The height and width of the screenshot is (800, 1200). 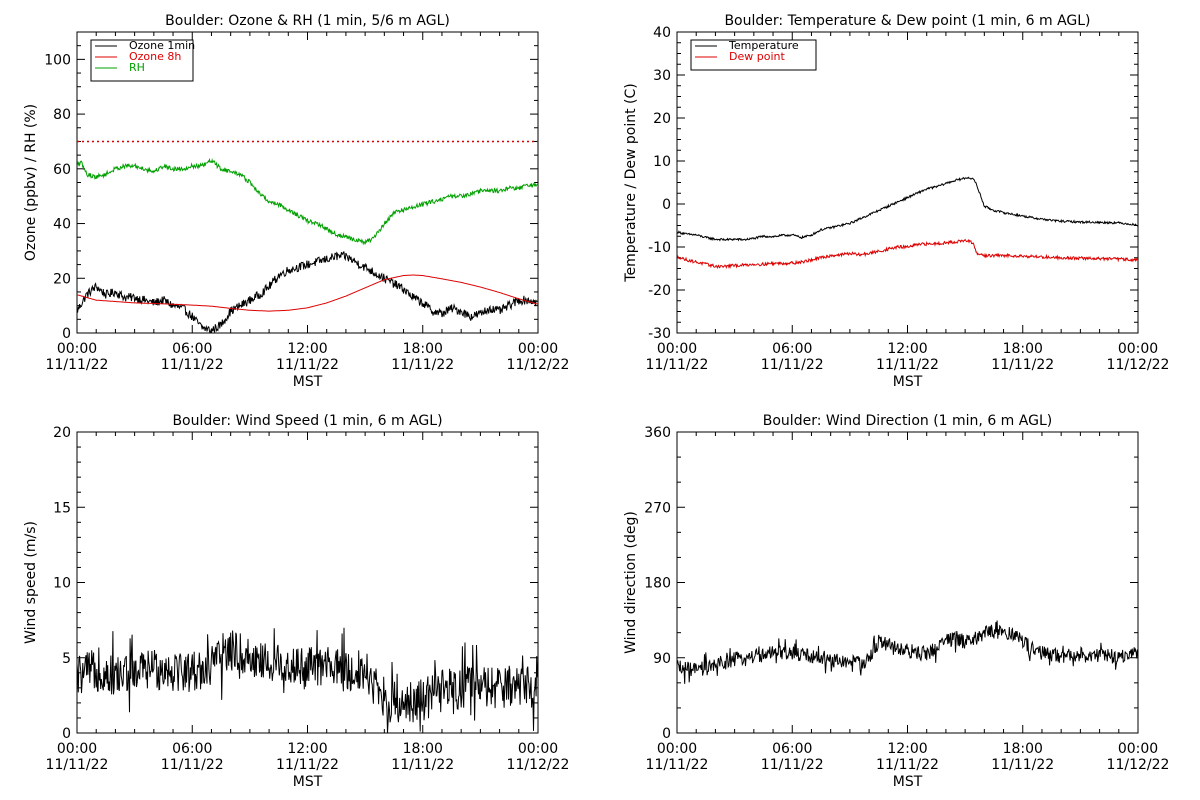 I want to click on y-axis-label: Wind speed (m/s), so click(x=31, y=582).